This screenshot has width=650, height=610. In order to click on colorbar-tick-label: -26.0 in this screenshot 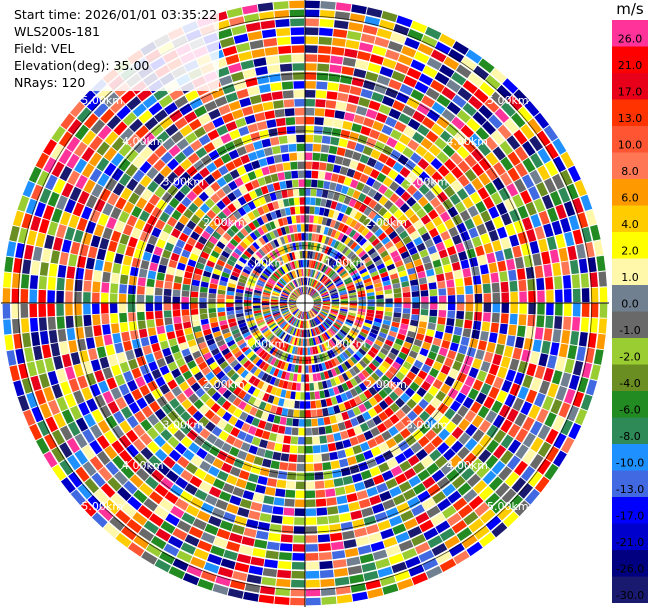, I will do `click(630, 569)`.